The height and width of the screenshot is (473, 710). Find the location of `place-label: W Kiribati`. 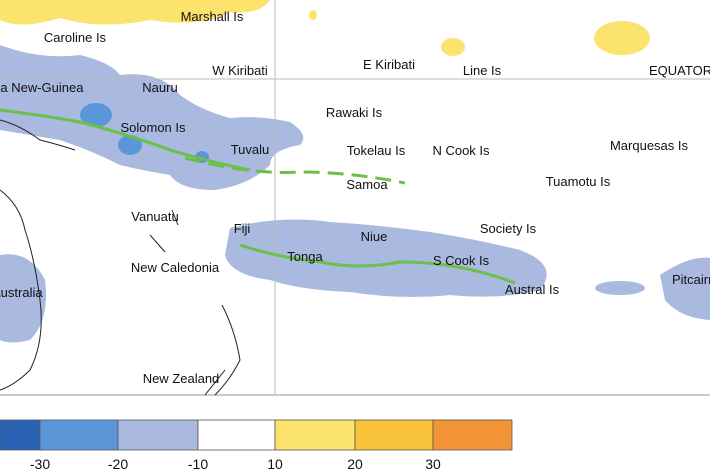

place-label: W Kiribati is located at coordinates (240, 70).